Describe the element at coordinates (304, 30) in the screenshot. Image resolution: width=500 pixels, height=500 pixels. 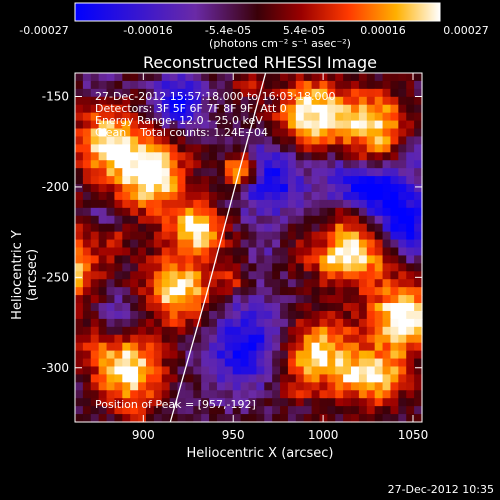
I see `colorbar-tick: 5.4e-05` at that location.